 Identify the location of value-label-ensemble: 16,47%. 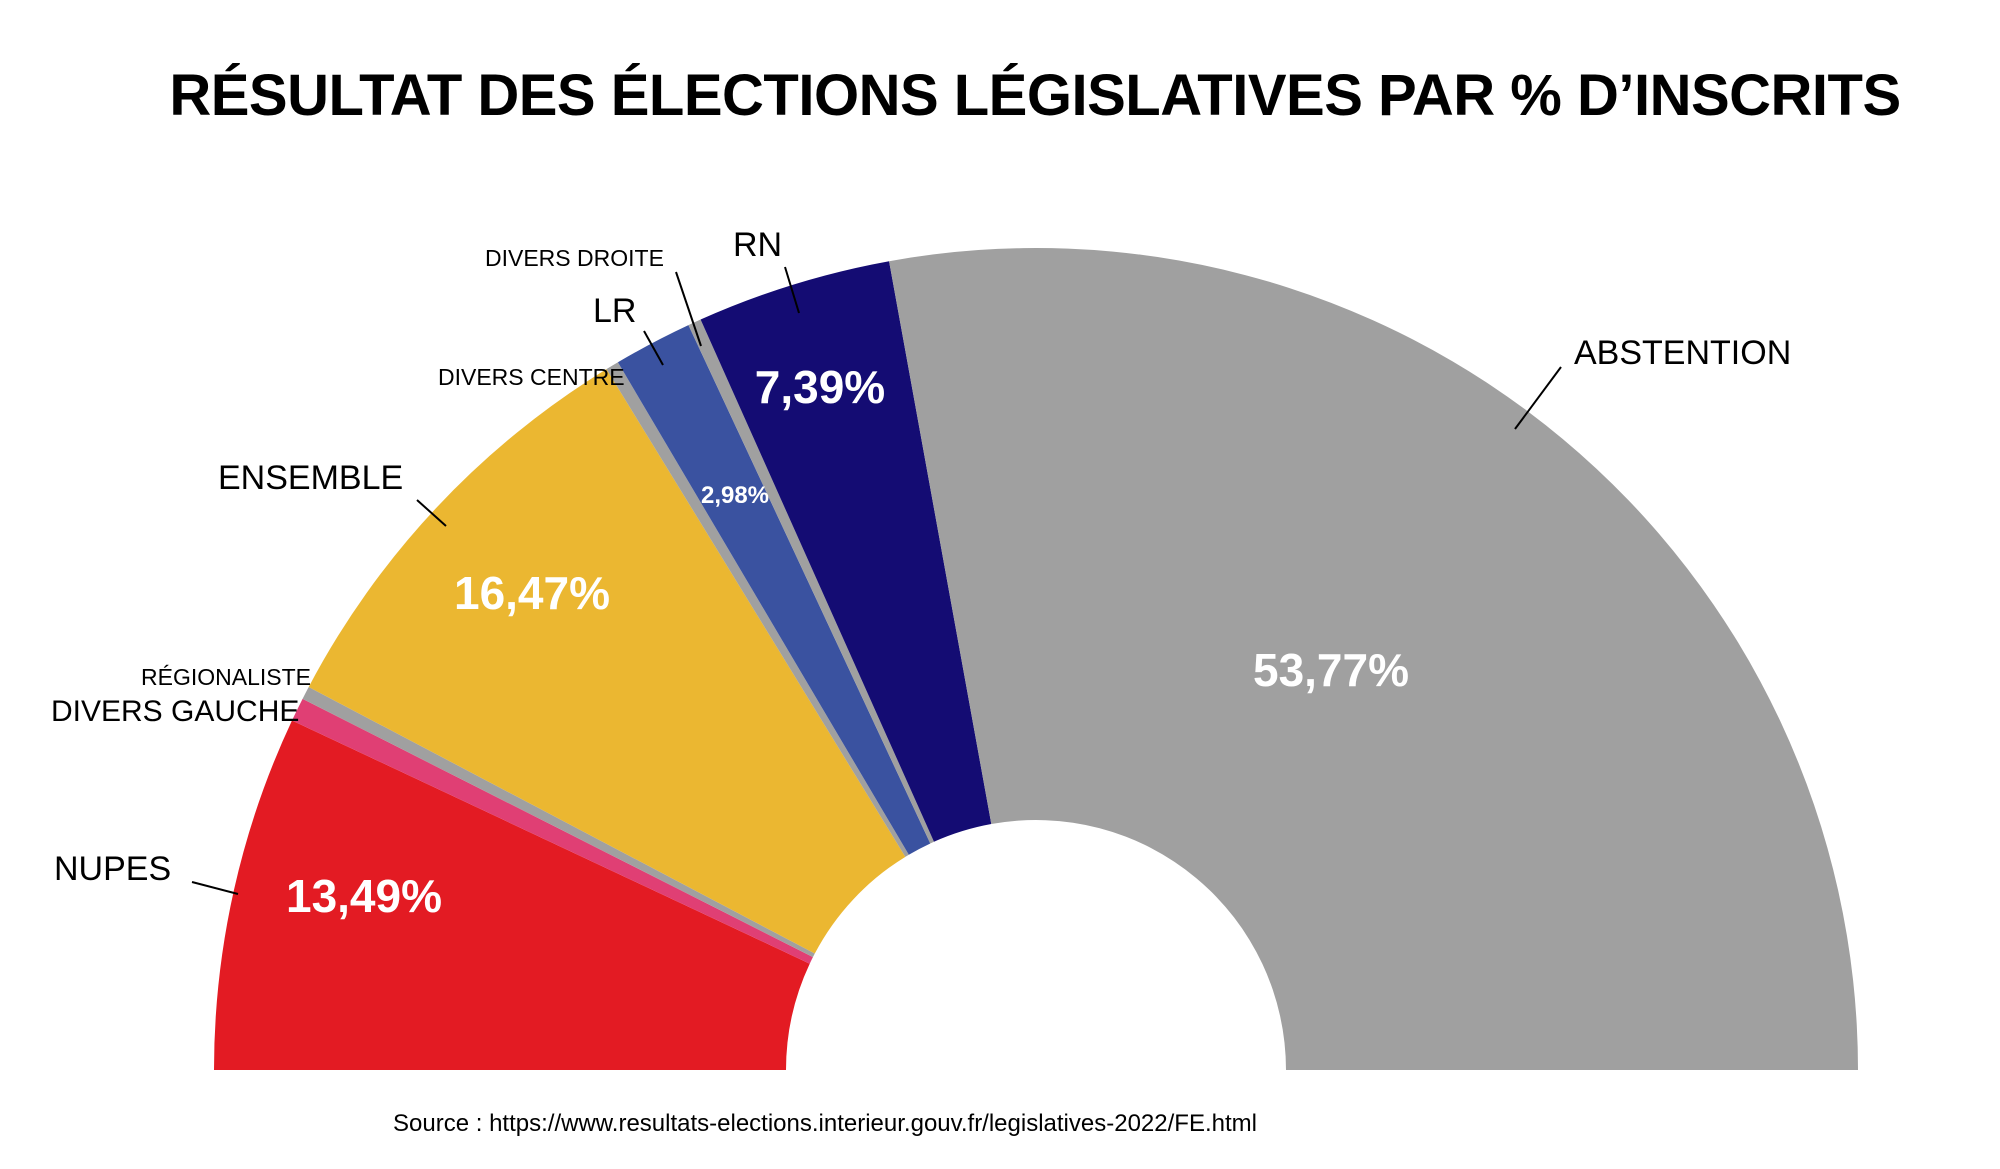
(532, 593).